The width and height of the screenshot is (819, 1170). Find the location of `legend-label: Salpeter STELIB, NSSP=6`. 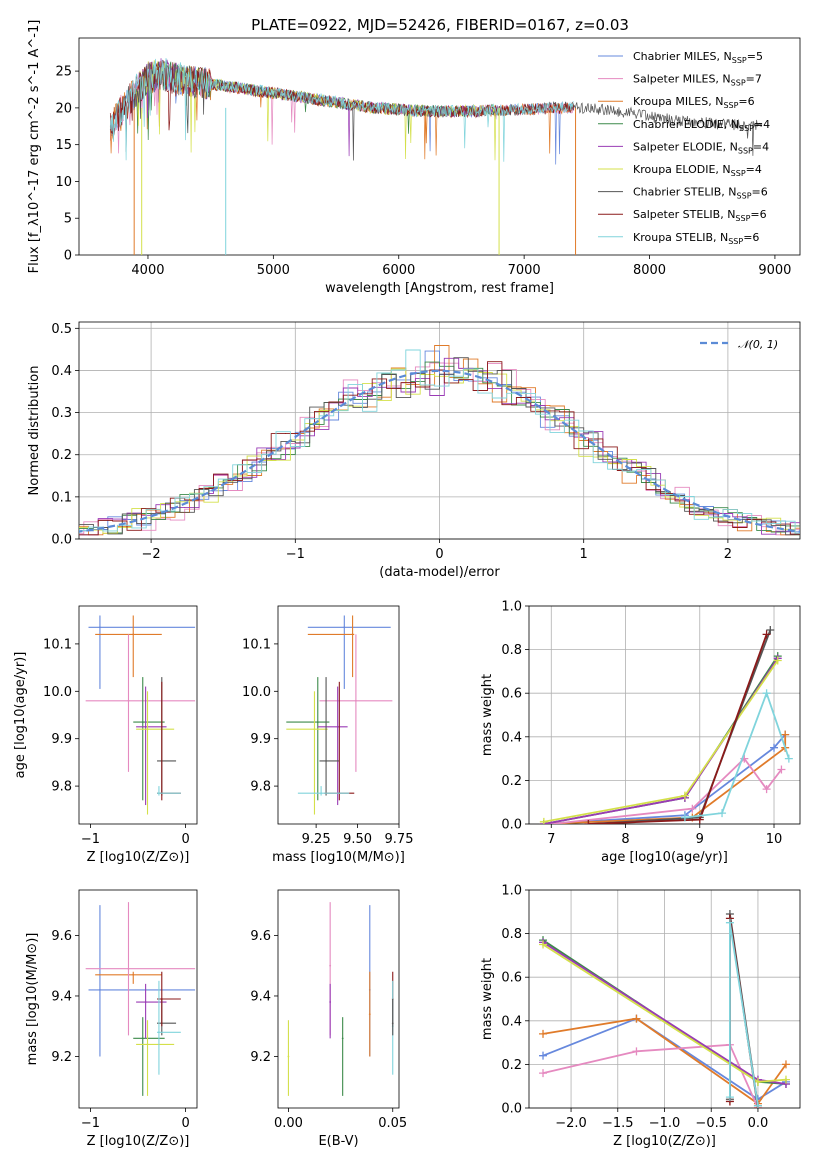

legend-label: Salpeter STELIB, NSSP=6 is located at coordinates (700, 215).